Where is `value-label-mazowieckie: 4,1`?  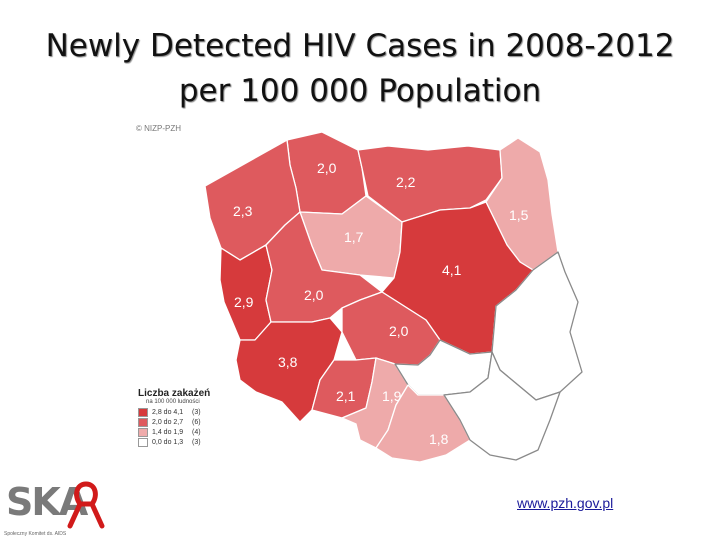 value-label-mazowieckie: 4,1 is located at coordinates (452, 270).